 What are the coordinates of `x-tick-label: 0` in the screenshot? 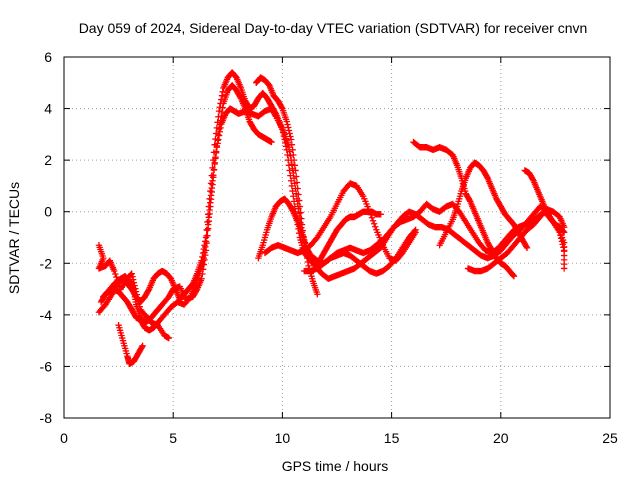 It's located at (64, 438).